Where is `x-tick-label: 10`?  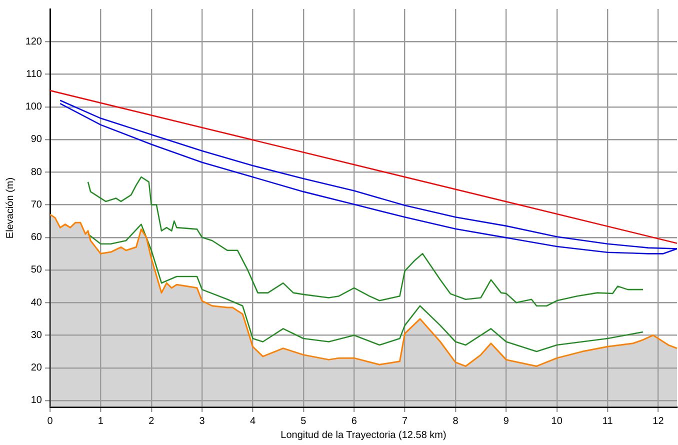
x-tick-label: 10 is located at coordinates (557, 421).